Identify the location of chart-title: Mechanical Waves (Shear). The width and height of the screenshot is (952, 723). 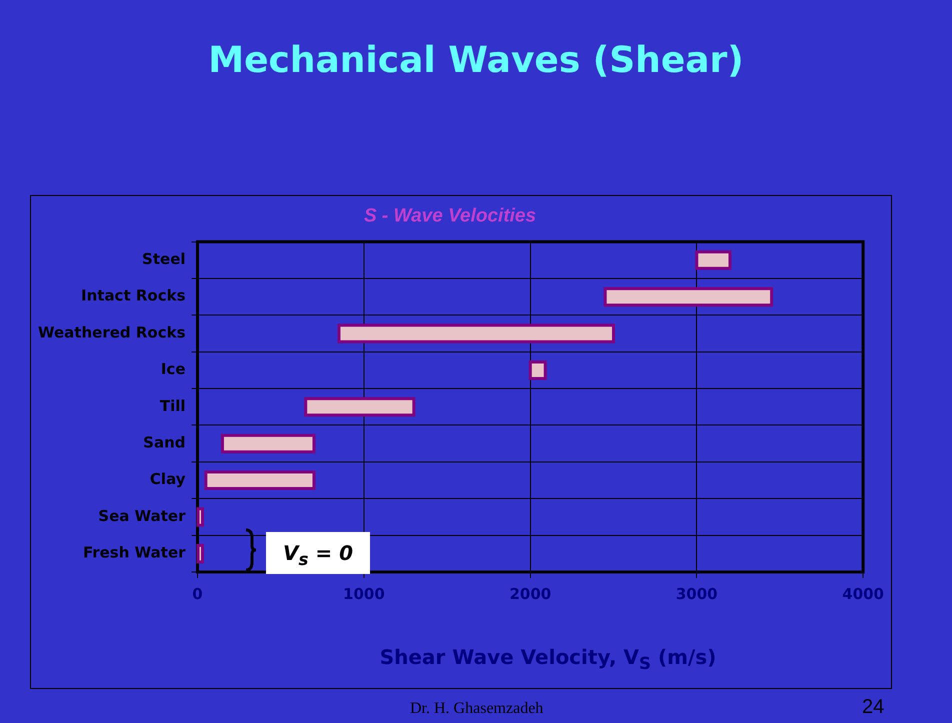
(476, 60).